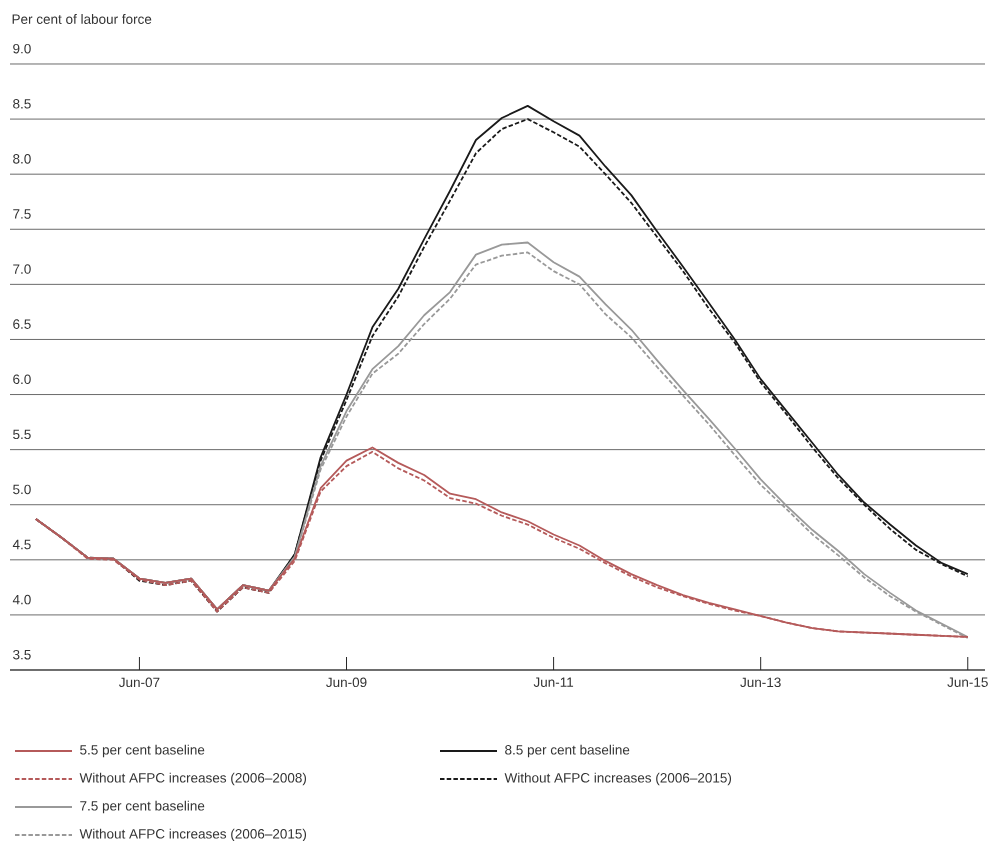 This screenshot has height=841, width=1001. Describe the element at coordinates (553, 682) in the screenshot. I see `x-tick-label: Jun-11` at that location.